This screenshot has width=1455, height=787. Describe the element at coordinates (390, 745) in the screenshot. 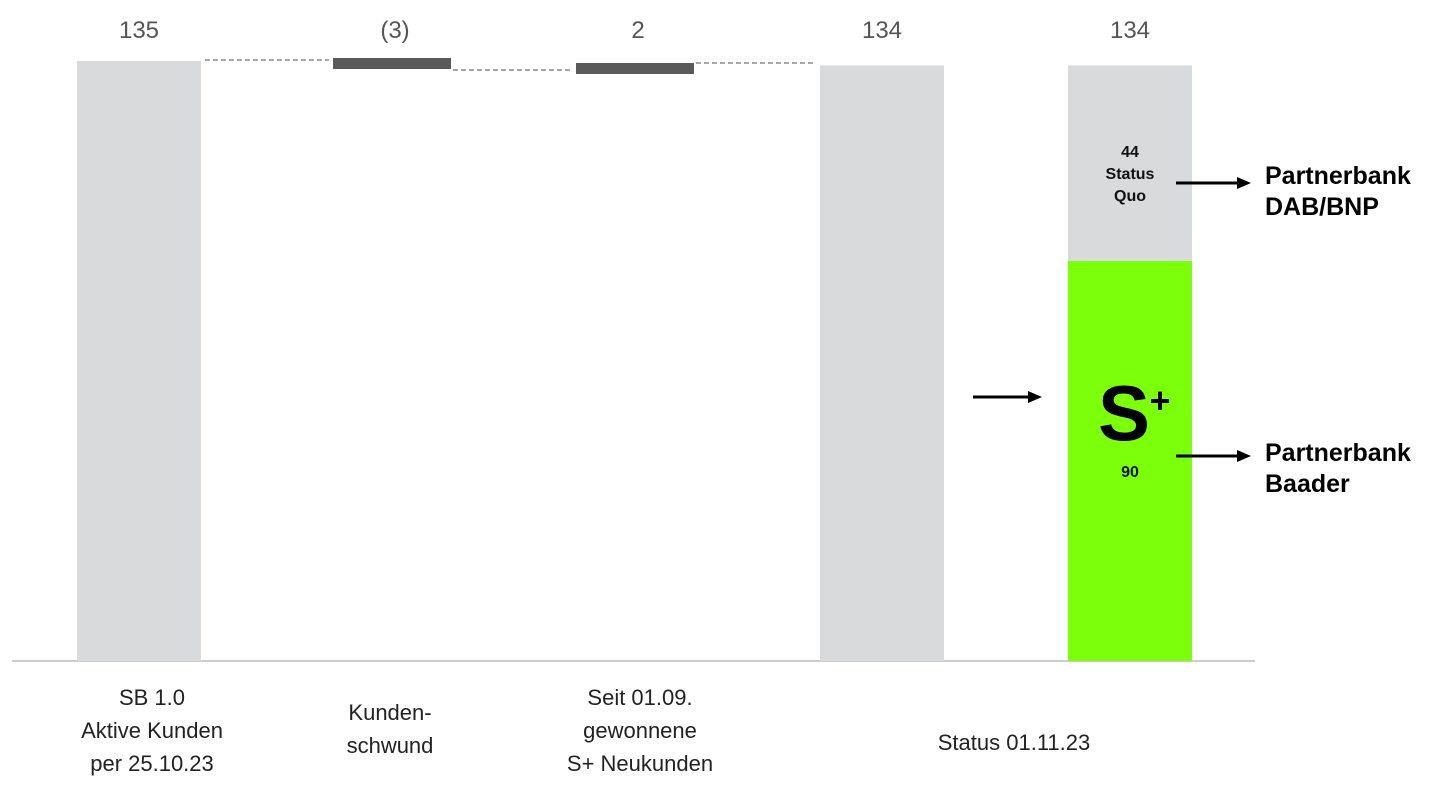

I see `category-label-1-1: schwund` at that location.